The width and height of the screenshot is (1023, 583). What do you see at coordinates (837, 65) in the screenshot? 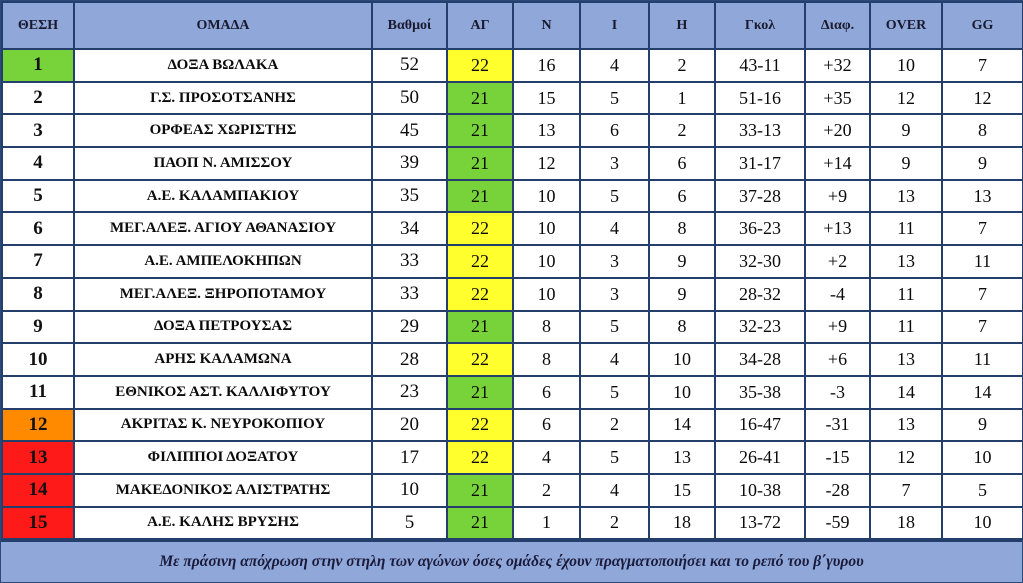
I see `cell-diff: +32` at bounding box center [837, 65].